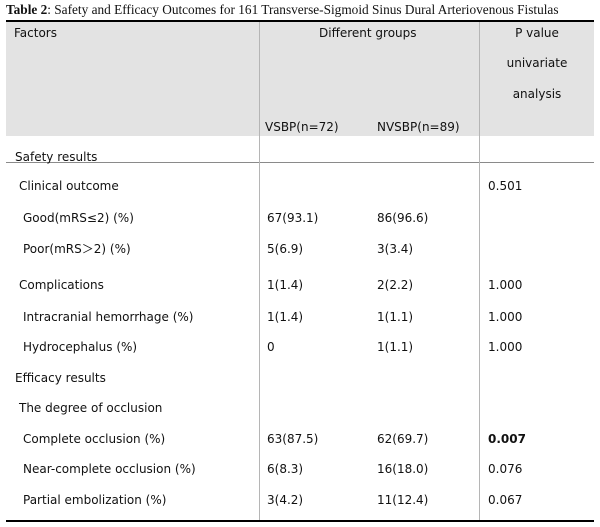 This screenshot has width=600, height=527. What do you see at coordinates (300, 21) in the screenshot?
I see `table-top-rule` at bounding box center [300, 21].